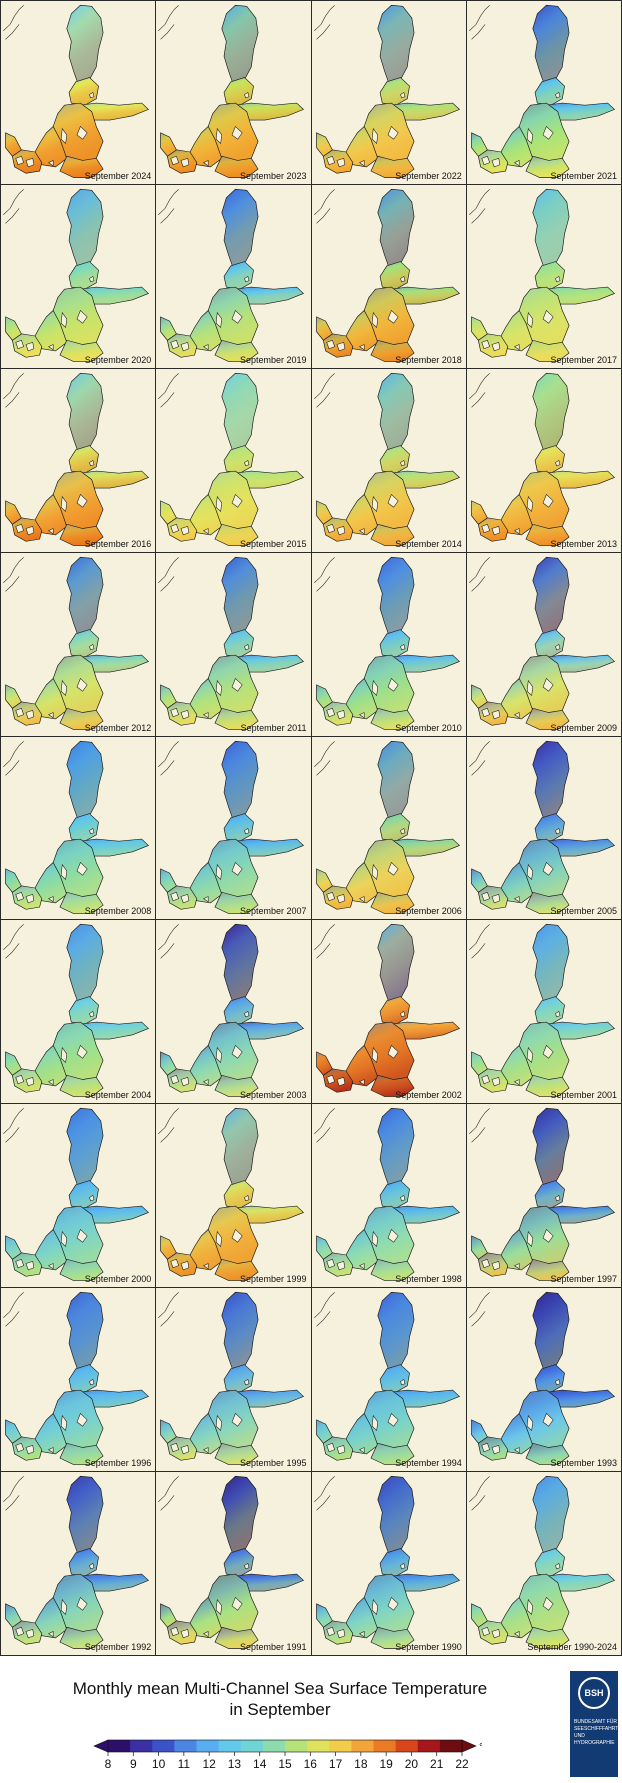 This screenshot has width=622, height=1783. What do you see at coordinates (428, 175) in the screenshot?
I see `tile-label: September 2022` at bounding box center [428, 175].